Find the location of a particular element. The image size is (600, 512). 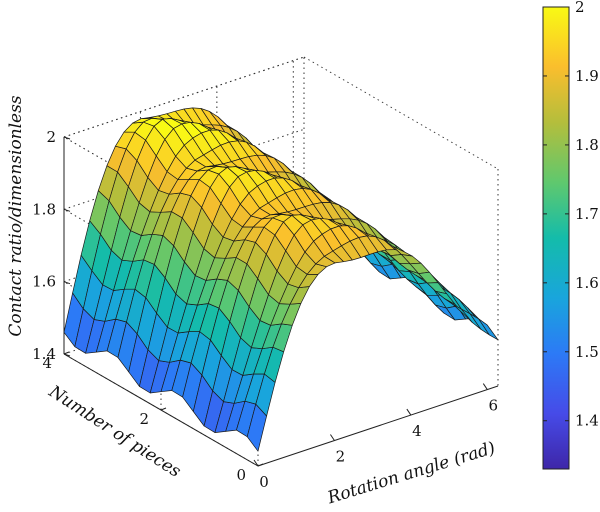

x-tick-label: 2 is located at coordinates (341, 457).